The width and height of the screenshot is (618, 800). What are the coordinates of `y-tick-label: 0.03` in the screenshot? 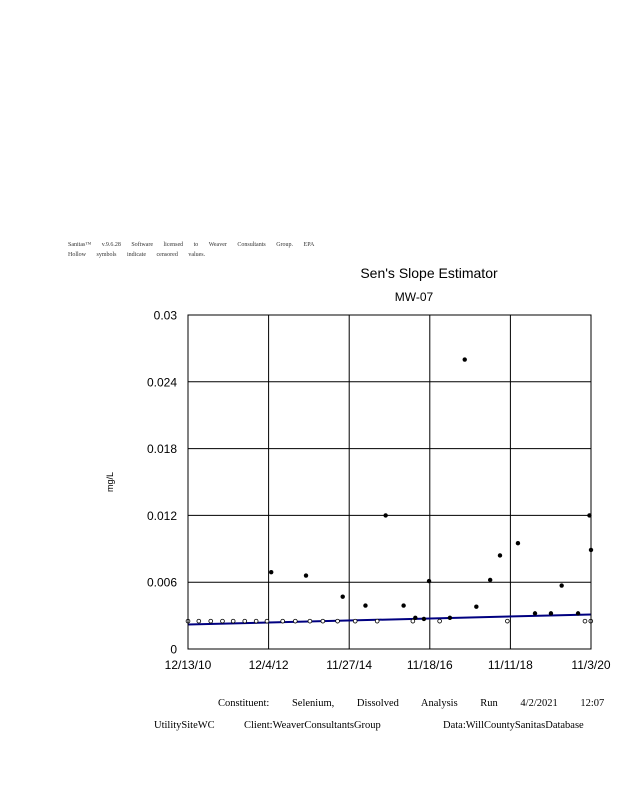 It's located at (166, 316).